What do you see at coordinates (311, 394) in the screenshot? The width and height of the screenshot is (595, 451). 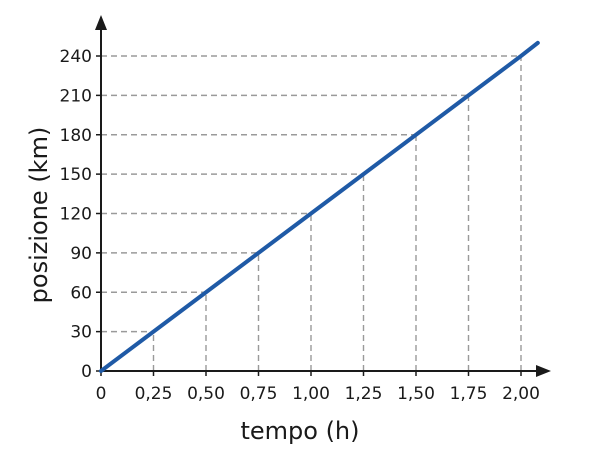 I see `x-tick-label: 1,00` at bounding box center [311, 394].